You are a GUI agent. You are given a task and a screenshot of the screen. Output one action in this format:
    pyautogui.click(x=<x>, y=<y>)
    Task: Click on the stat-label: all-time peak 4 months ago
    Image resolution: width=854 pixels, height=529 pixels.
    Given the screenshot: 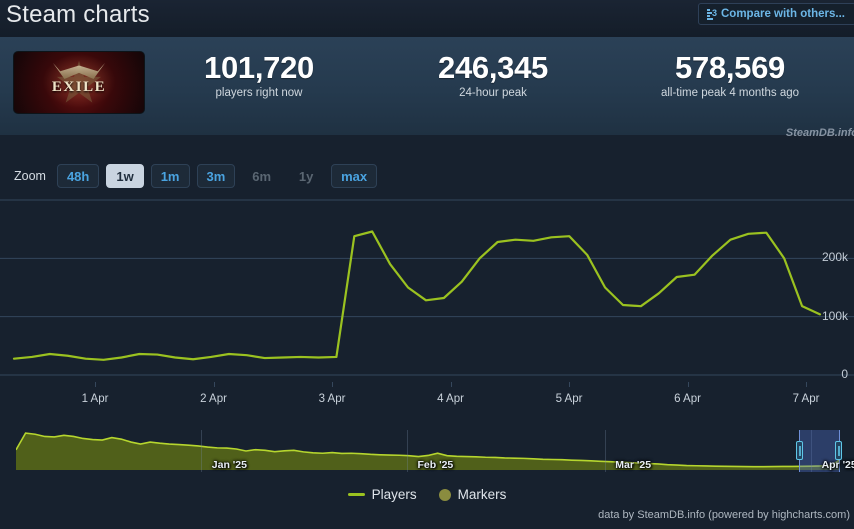 What is the action you would take?
    pyautogui.click(x=730, y=92)
    